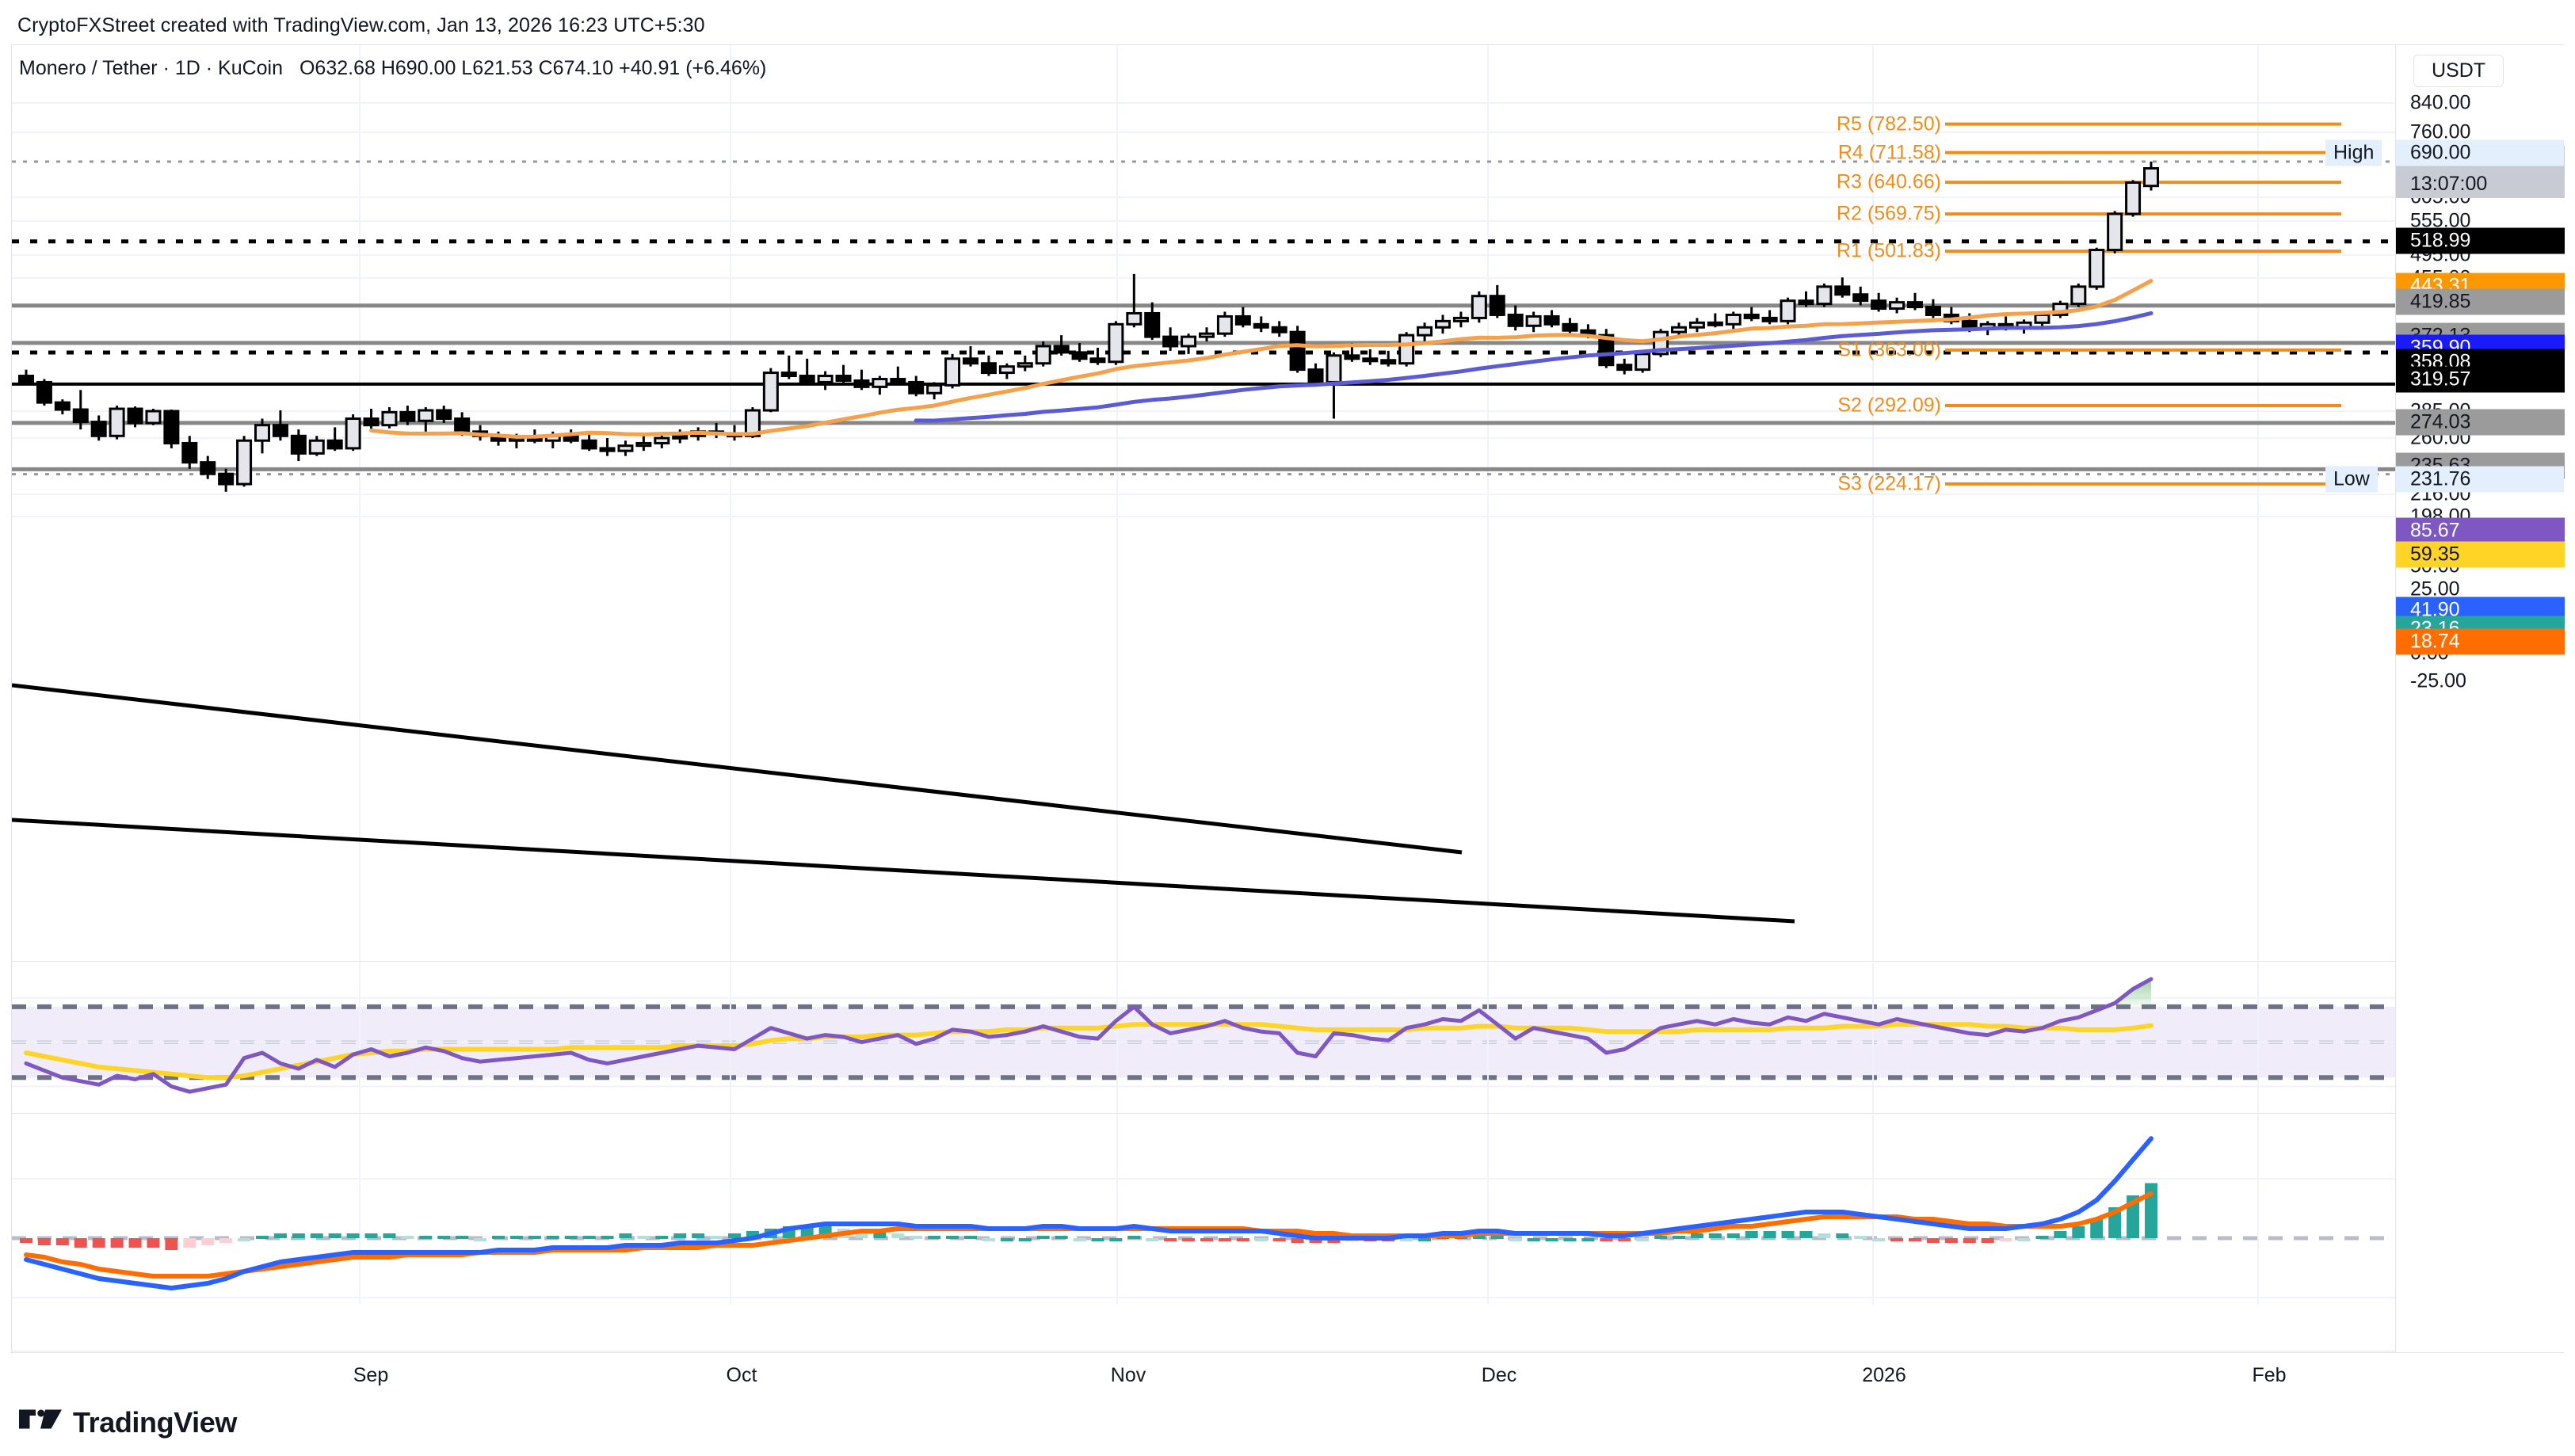  What do you see at coordinates (2435, 554) in the screenshot?
I see `price-badge-value: 59.35` at bounding box center [2435, 554].